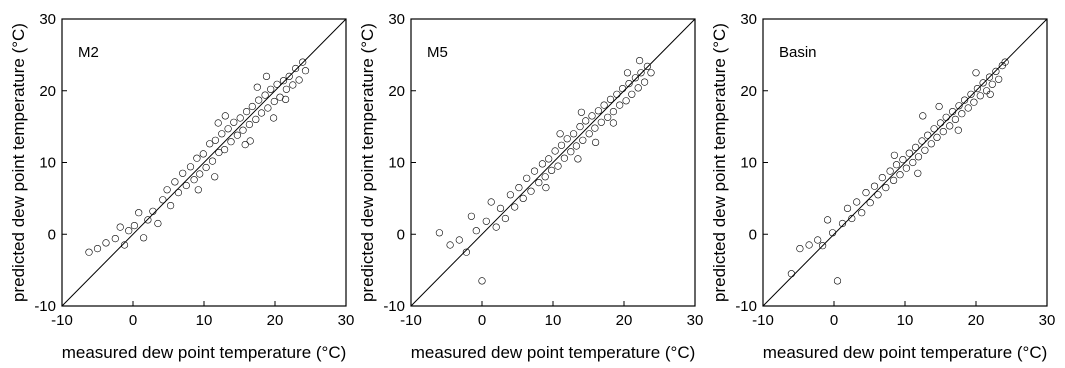 The image size is (1065, 368). Describe the element at coordinates (88, 52) in the screenshot. I see `panel-label: M2` at that location.